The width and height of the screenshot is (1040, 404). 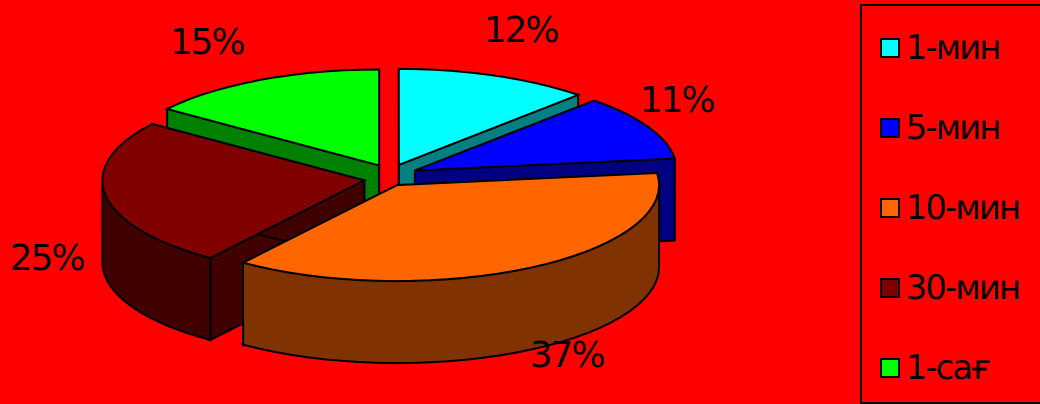 What do you see at coordinates (890, 288) in the screenshot?
I see `legend-swatch-30-min` at bounding box center [890, 288].